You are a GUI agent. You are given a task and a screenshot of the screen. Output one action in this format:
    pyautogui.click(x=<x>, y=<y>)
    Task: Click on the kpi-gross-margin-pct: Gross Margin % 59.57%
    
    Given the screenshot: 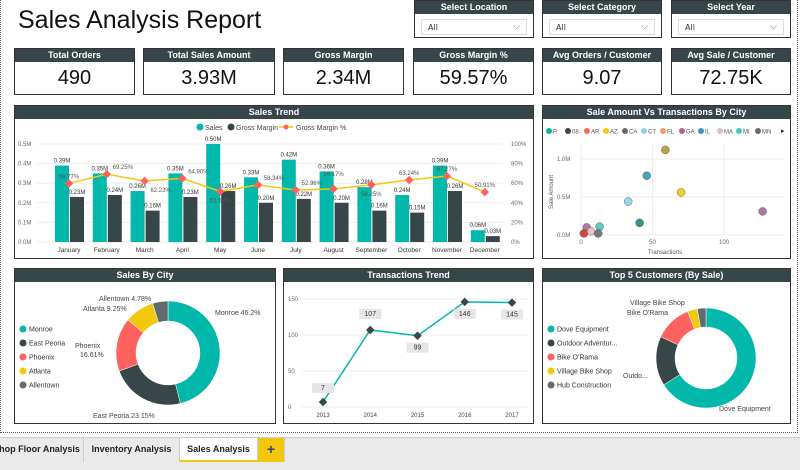 What is the action you would take?
    pyautogui.click(x=473, y=71)
    